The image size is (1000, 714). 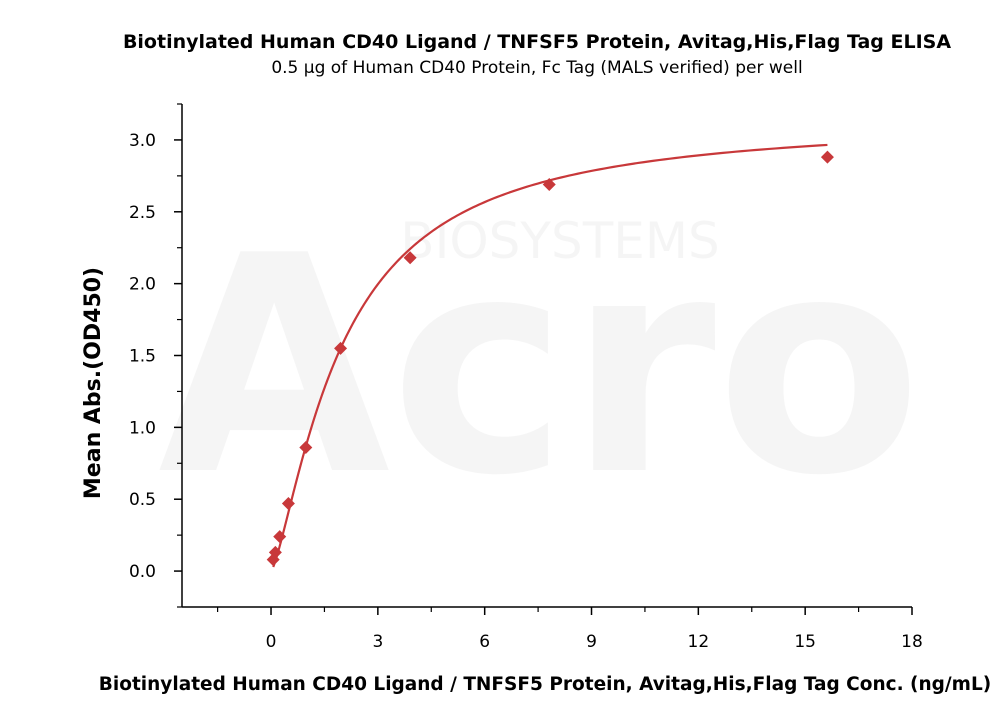 What do you see at coordinates (93, 383) in the screenshot?
I see `y-axis-title: Mean Abs.(OD450)` at bounding box center [93, 383].